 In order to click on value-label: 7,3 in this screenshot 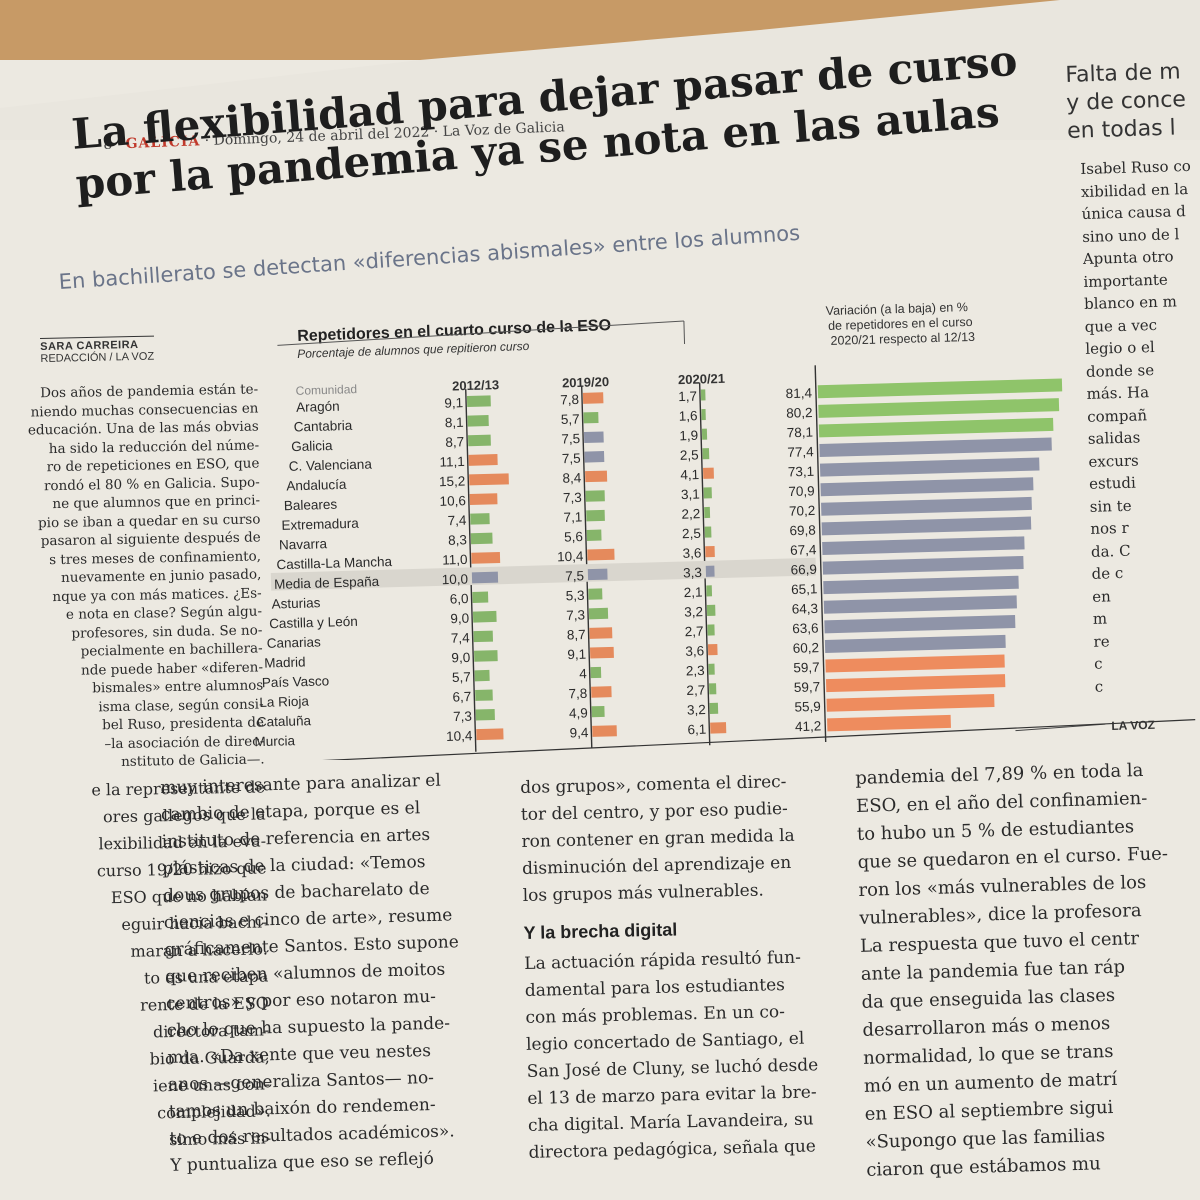, I will do `click(462, 717)`.